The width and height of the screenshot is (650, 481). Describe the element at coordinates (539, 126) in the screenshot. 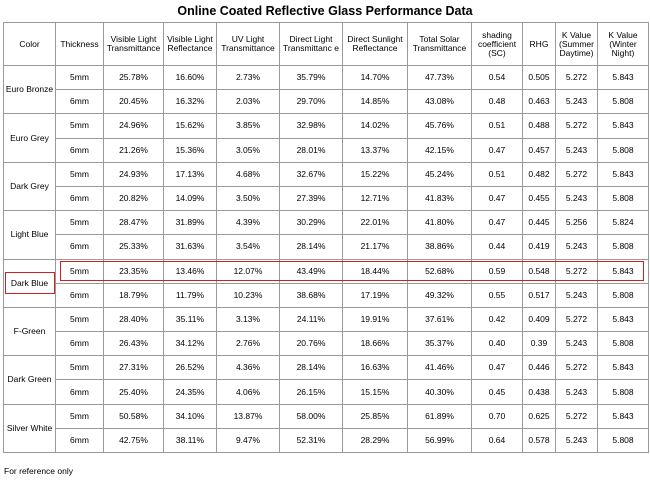

I see `value-cell: 0.488` at that location.